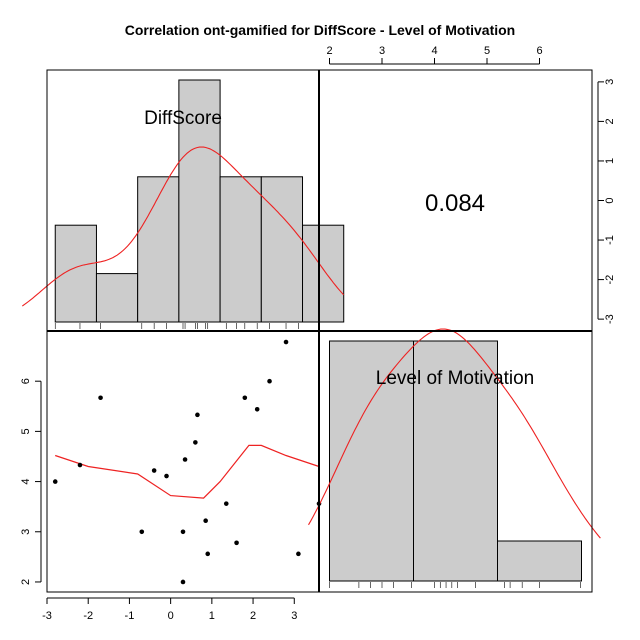 The width and height of the screenshot is (640, 640). Describe the element at coordinates (610, 161) in the screenshot. I see `y-axis-right-label: 1` at that location.